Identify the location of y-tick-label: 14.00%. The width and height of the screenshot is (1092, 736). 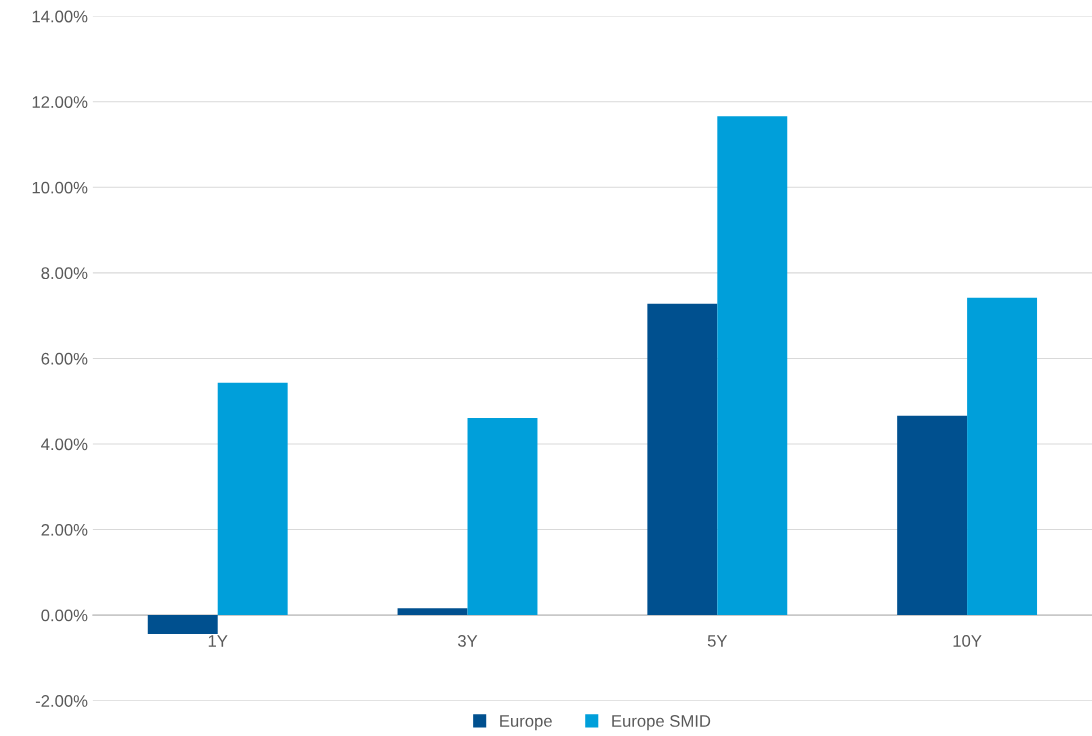
(60, 16).